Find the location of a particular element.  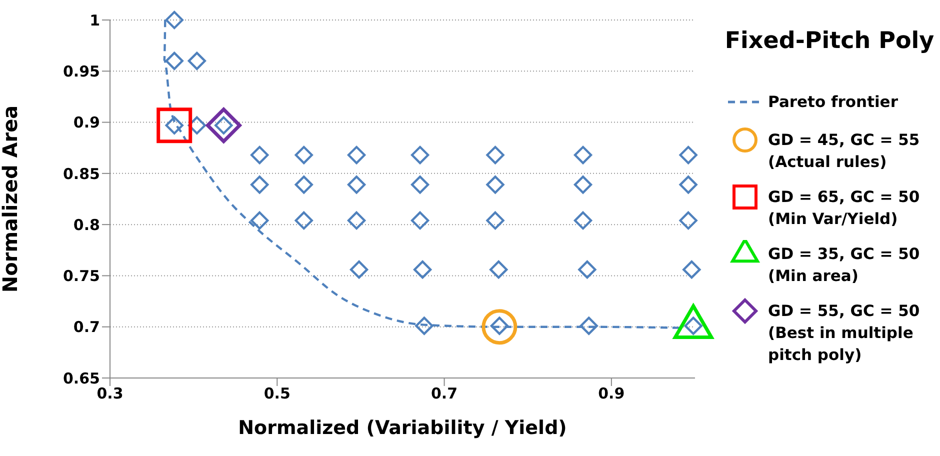

y-tick-label: 0.95 is located at coordinates (81, 71).